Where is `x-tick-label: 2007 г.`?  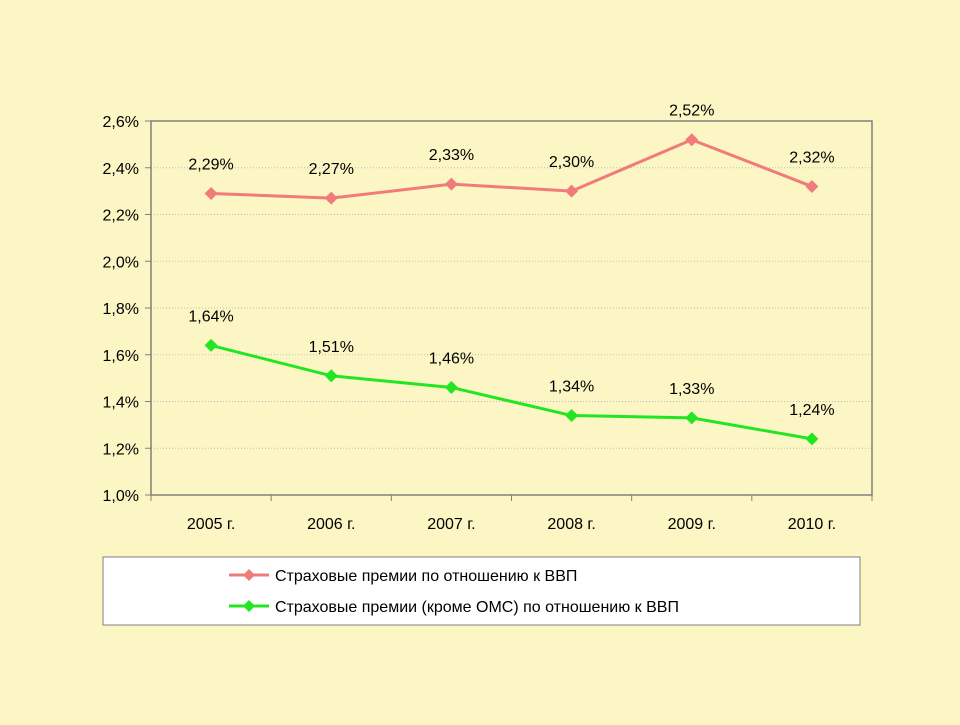 x-tick-label: 2007 г. is located at coordinates (451, 524).